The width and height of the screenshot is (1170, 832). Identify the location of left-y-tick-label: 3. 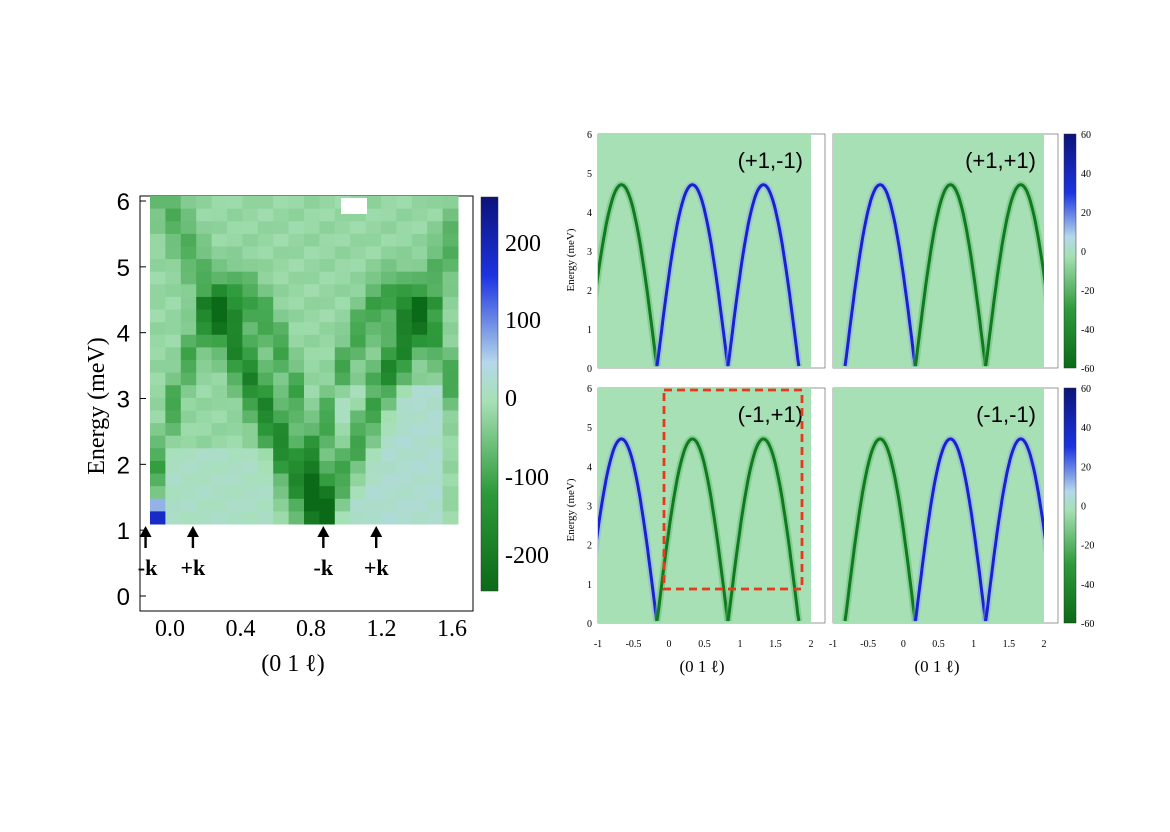
(123, 400).